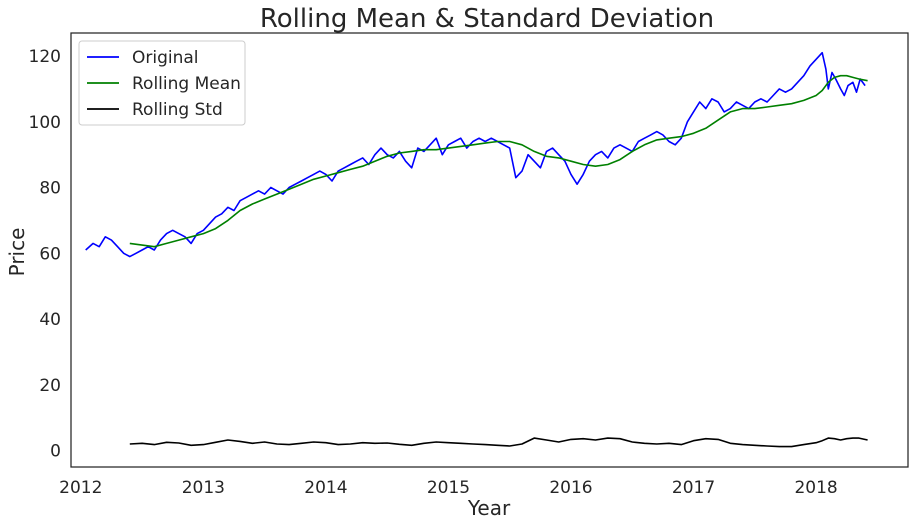 The height and width of the screenshot is (525, 915). What do you see at coordinates (45, 57) in the screenshot?
I see `y-tick-label: 120` at bounding box center [45, 57].